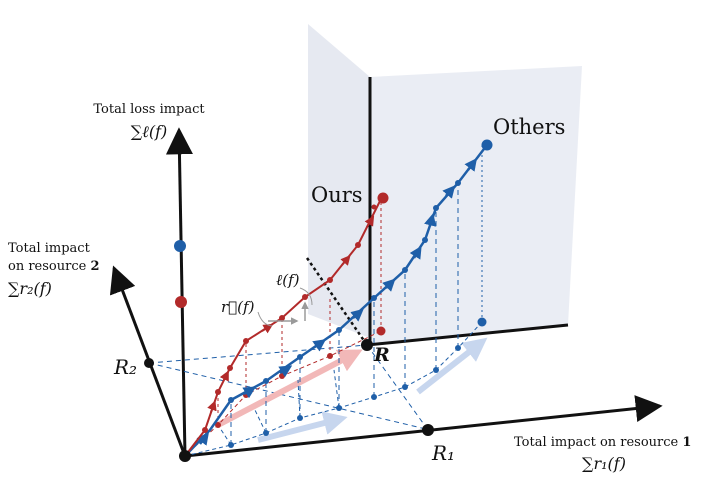 This screenshot has height=486, width=720. I want to click on y-axis-formula: ∑r₂(f), so click(30, 288).